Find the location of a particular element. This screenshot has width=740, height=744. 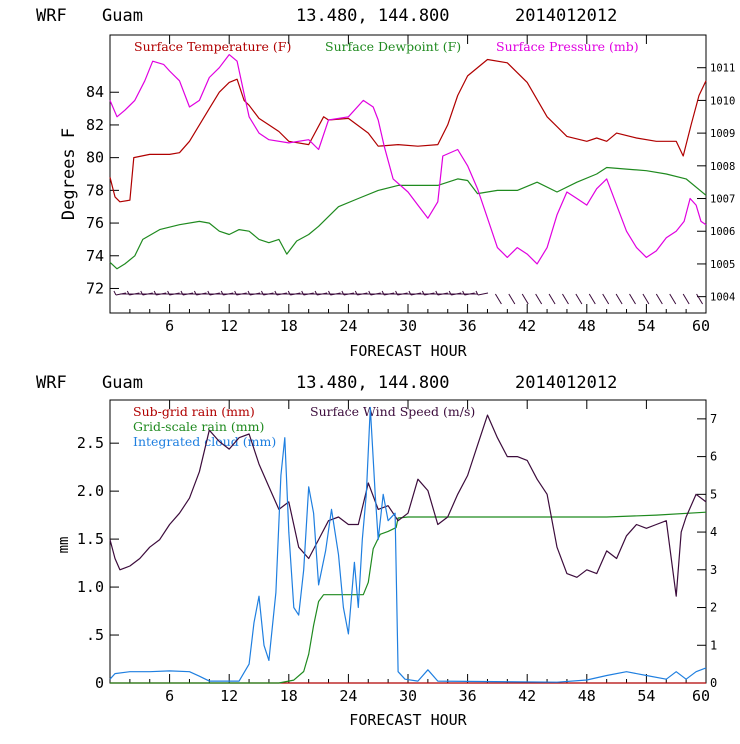

top-y-tick-label: 74 is located at coordinates (95, 256).